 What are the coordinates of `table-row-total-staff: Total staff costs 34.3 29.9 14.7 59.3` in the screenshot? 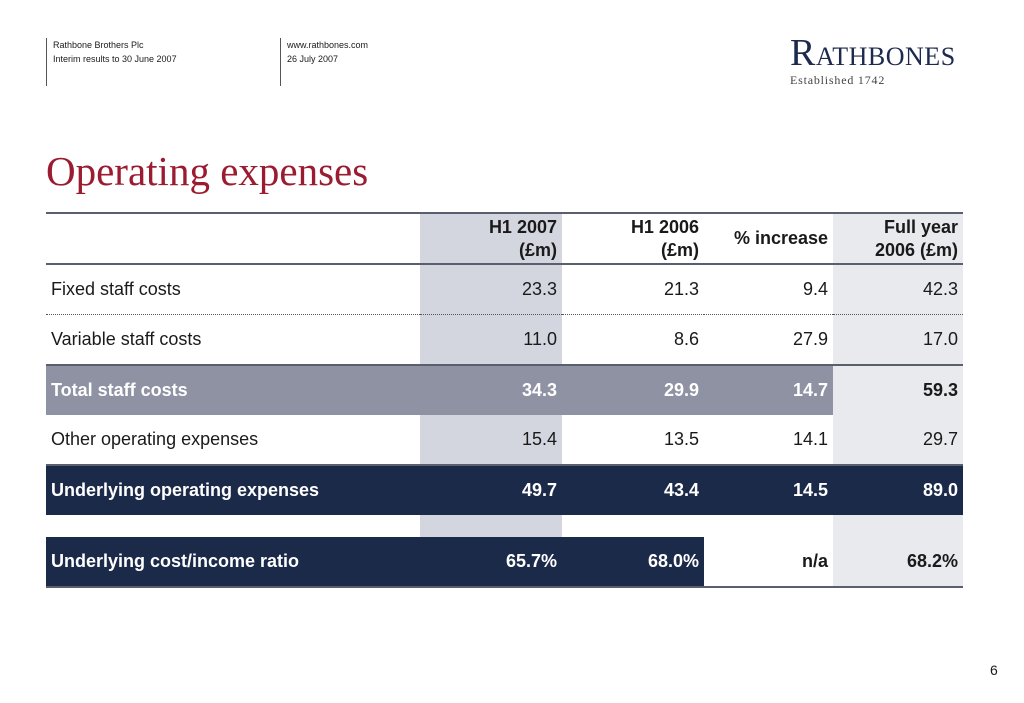 It's located at (504, 390).